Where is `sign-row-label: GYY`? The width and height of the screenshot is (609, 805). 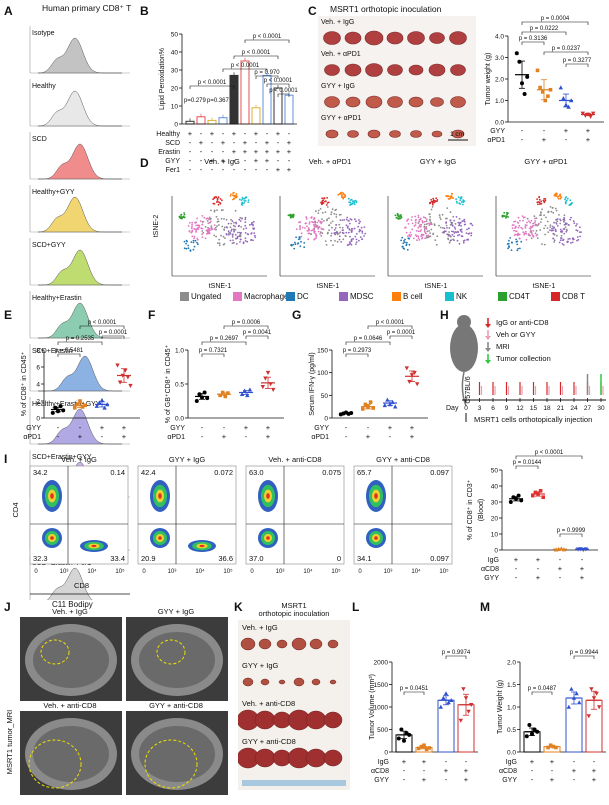
sign-row-label: GYY is located at coordinates (177, 428).